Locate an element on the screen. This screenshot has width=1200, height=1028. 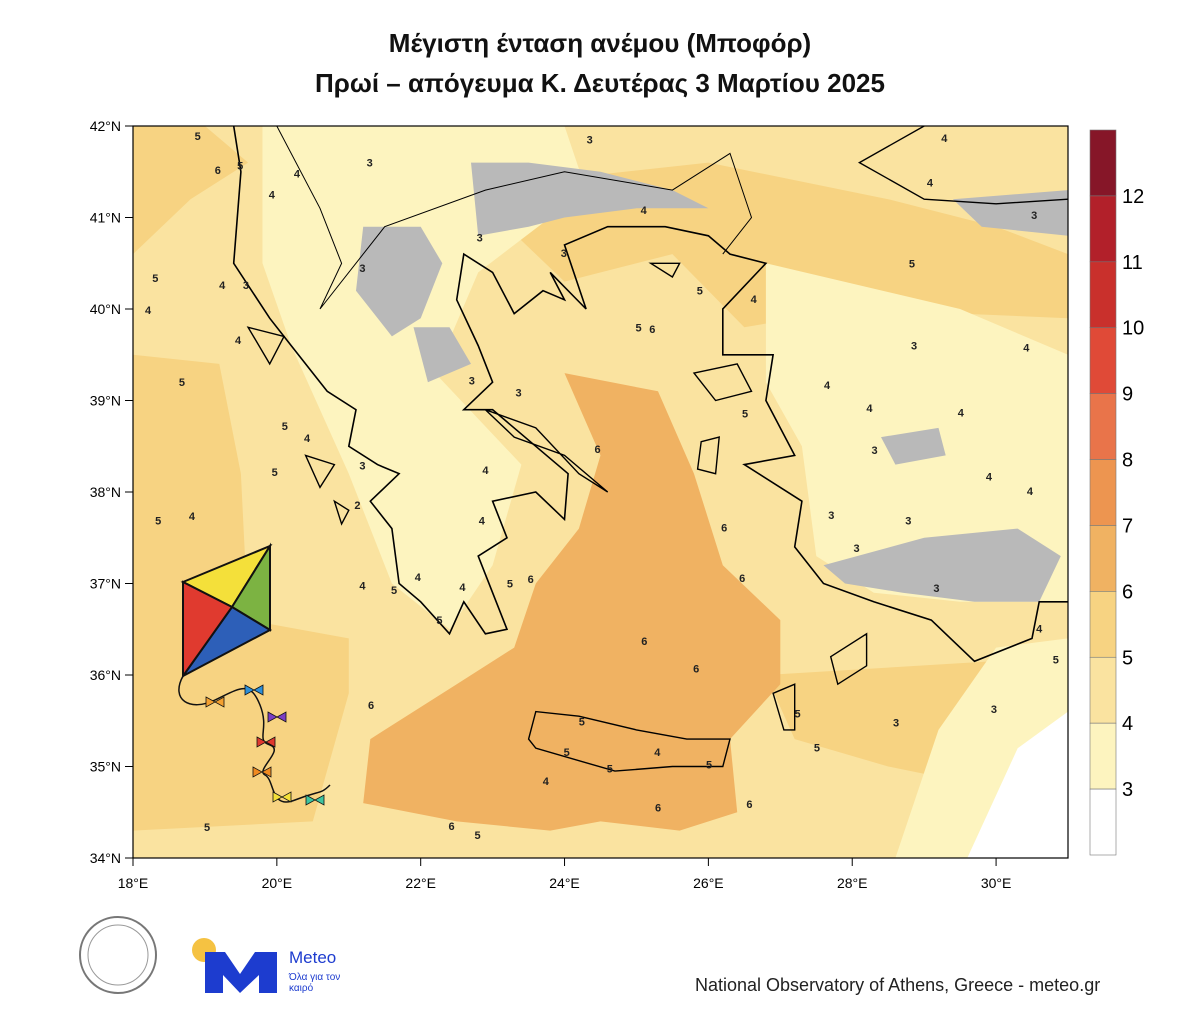
kite-graphic is located at coordinates (254, 674).